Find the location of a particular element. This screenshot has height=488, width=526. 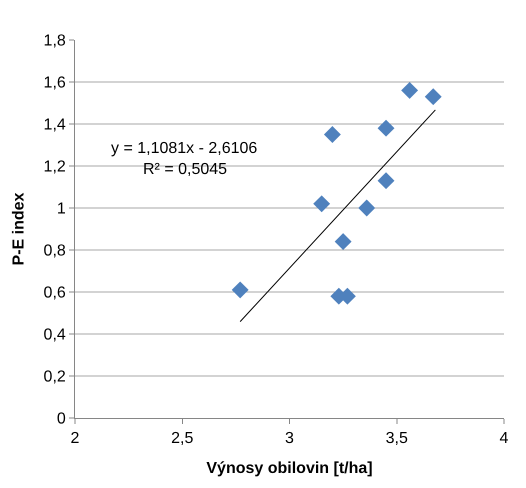

y-tick-label: 0,8 is located at coordinates (55, 251).